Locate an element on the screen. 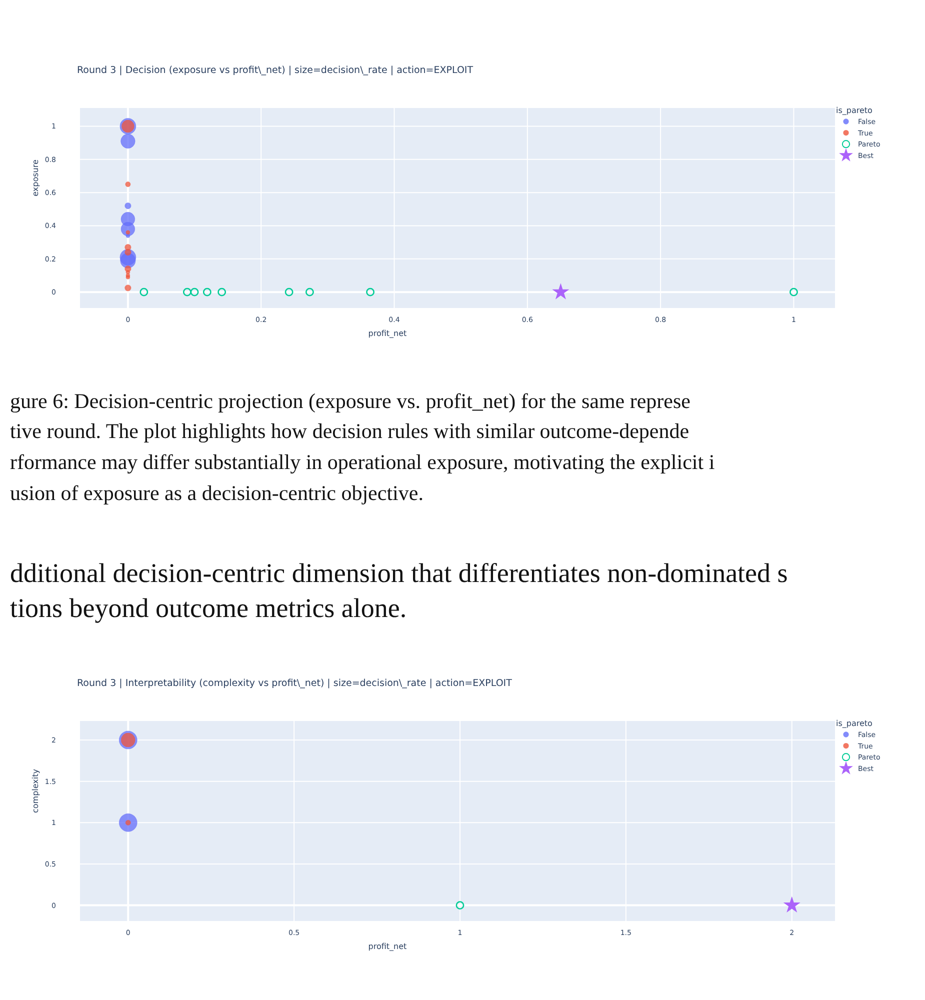 This screenshot has height=1000, width=925. text: tions beyond outcome metrics alone. is located at coordinates (208, 608).